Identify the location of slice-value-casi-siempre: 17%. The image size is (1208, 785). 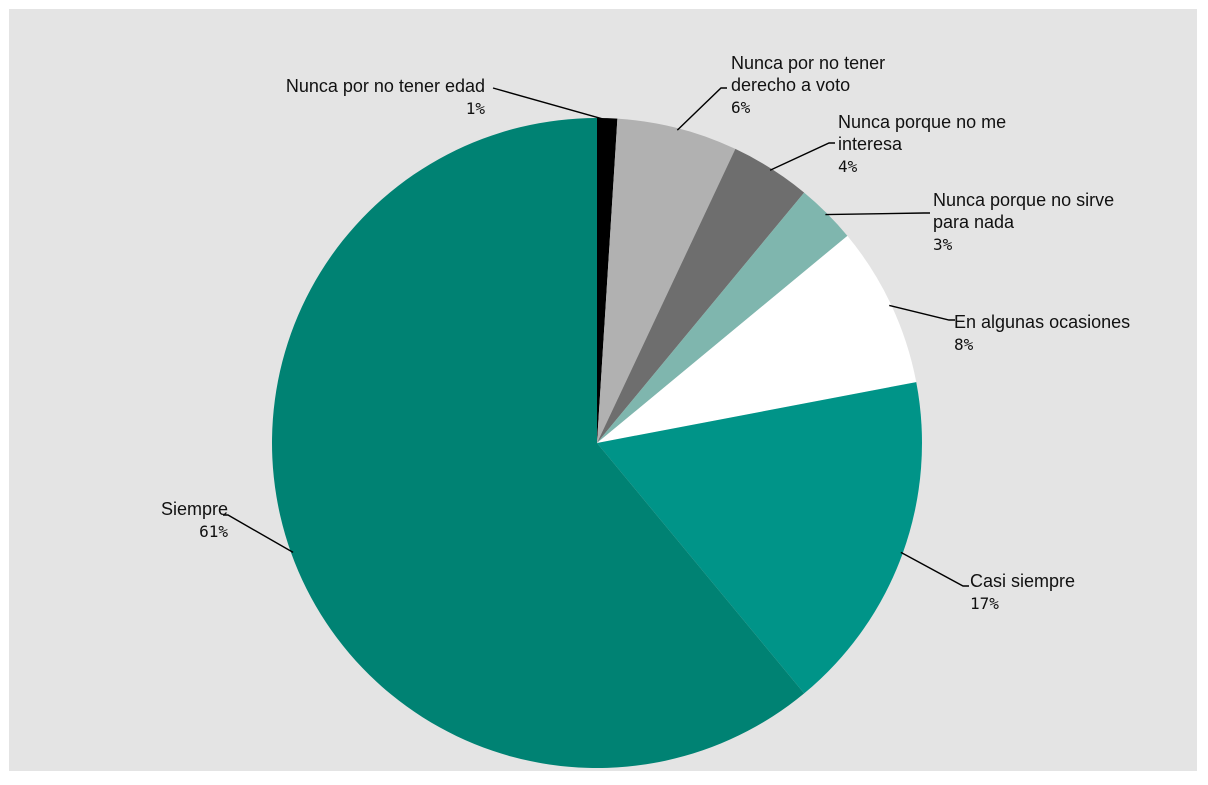
(984, 603).